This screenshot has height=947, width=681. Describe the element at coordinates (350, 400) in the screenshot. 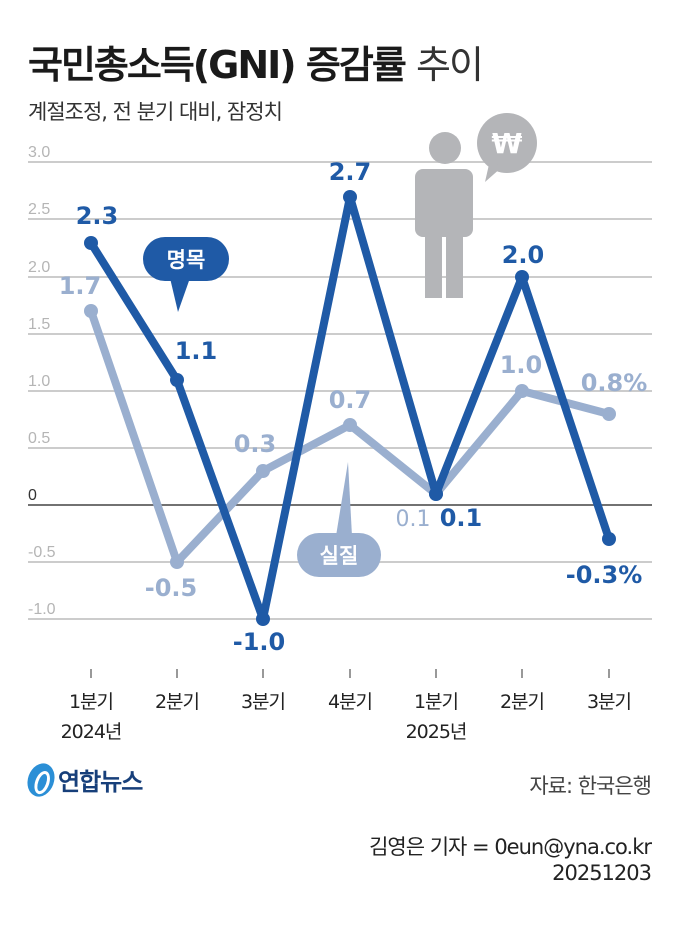

I see `svg-text: 0.7` at that location.